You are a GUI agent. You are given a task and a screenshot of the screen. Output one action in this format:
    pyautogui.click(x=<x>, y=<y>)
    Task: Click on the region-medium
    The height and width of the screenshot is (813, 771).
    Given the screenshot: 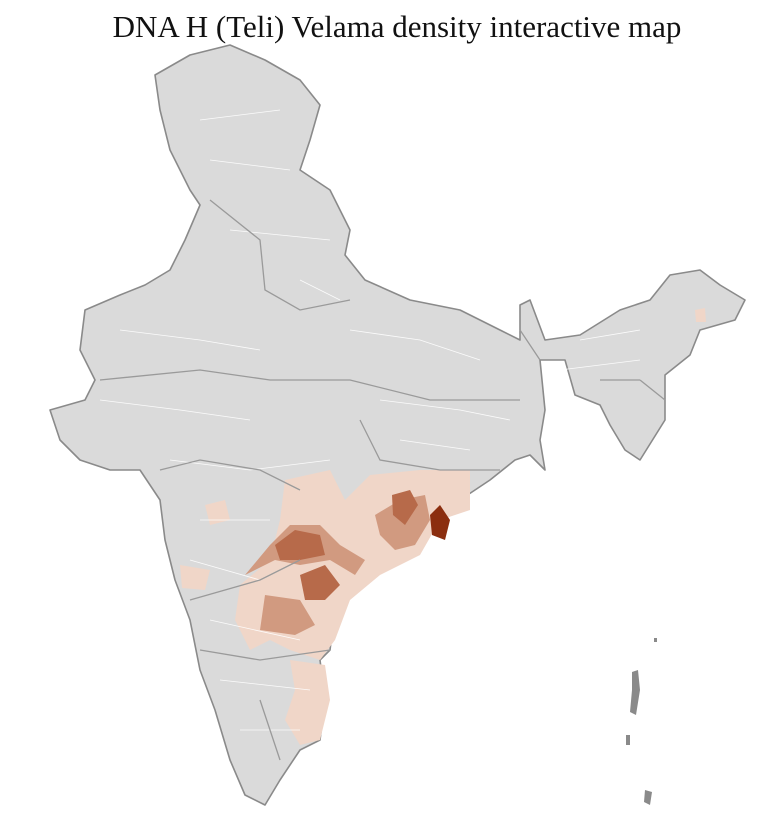 What is the action you would take?
    pyautogui.click(x=287, y=615)
    